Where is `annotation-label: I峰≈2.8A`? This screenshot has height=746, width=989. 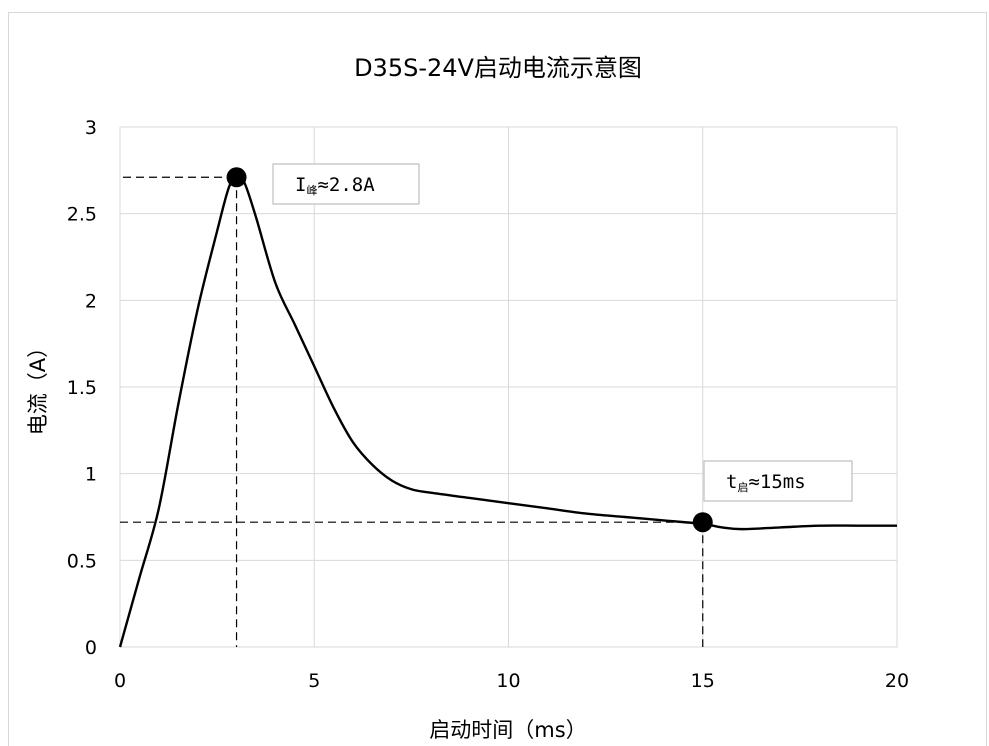 annotation-label: I峰≈2.8A is located at coordinates (335, 185).